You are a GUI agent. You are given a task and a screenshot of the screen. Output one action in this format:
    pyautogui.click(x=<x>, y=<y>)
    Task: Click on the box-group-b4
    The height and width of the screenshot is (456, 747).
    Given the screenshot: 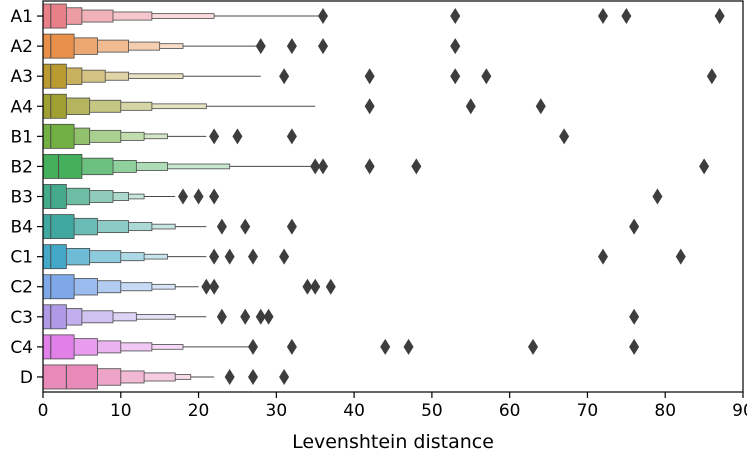 What is the action you would take?
    pyautogui.click(x=341, y=227)
    